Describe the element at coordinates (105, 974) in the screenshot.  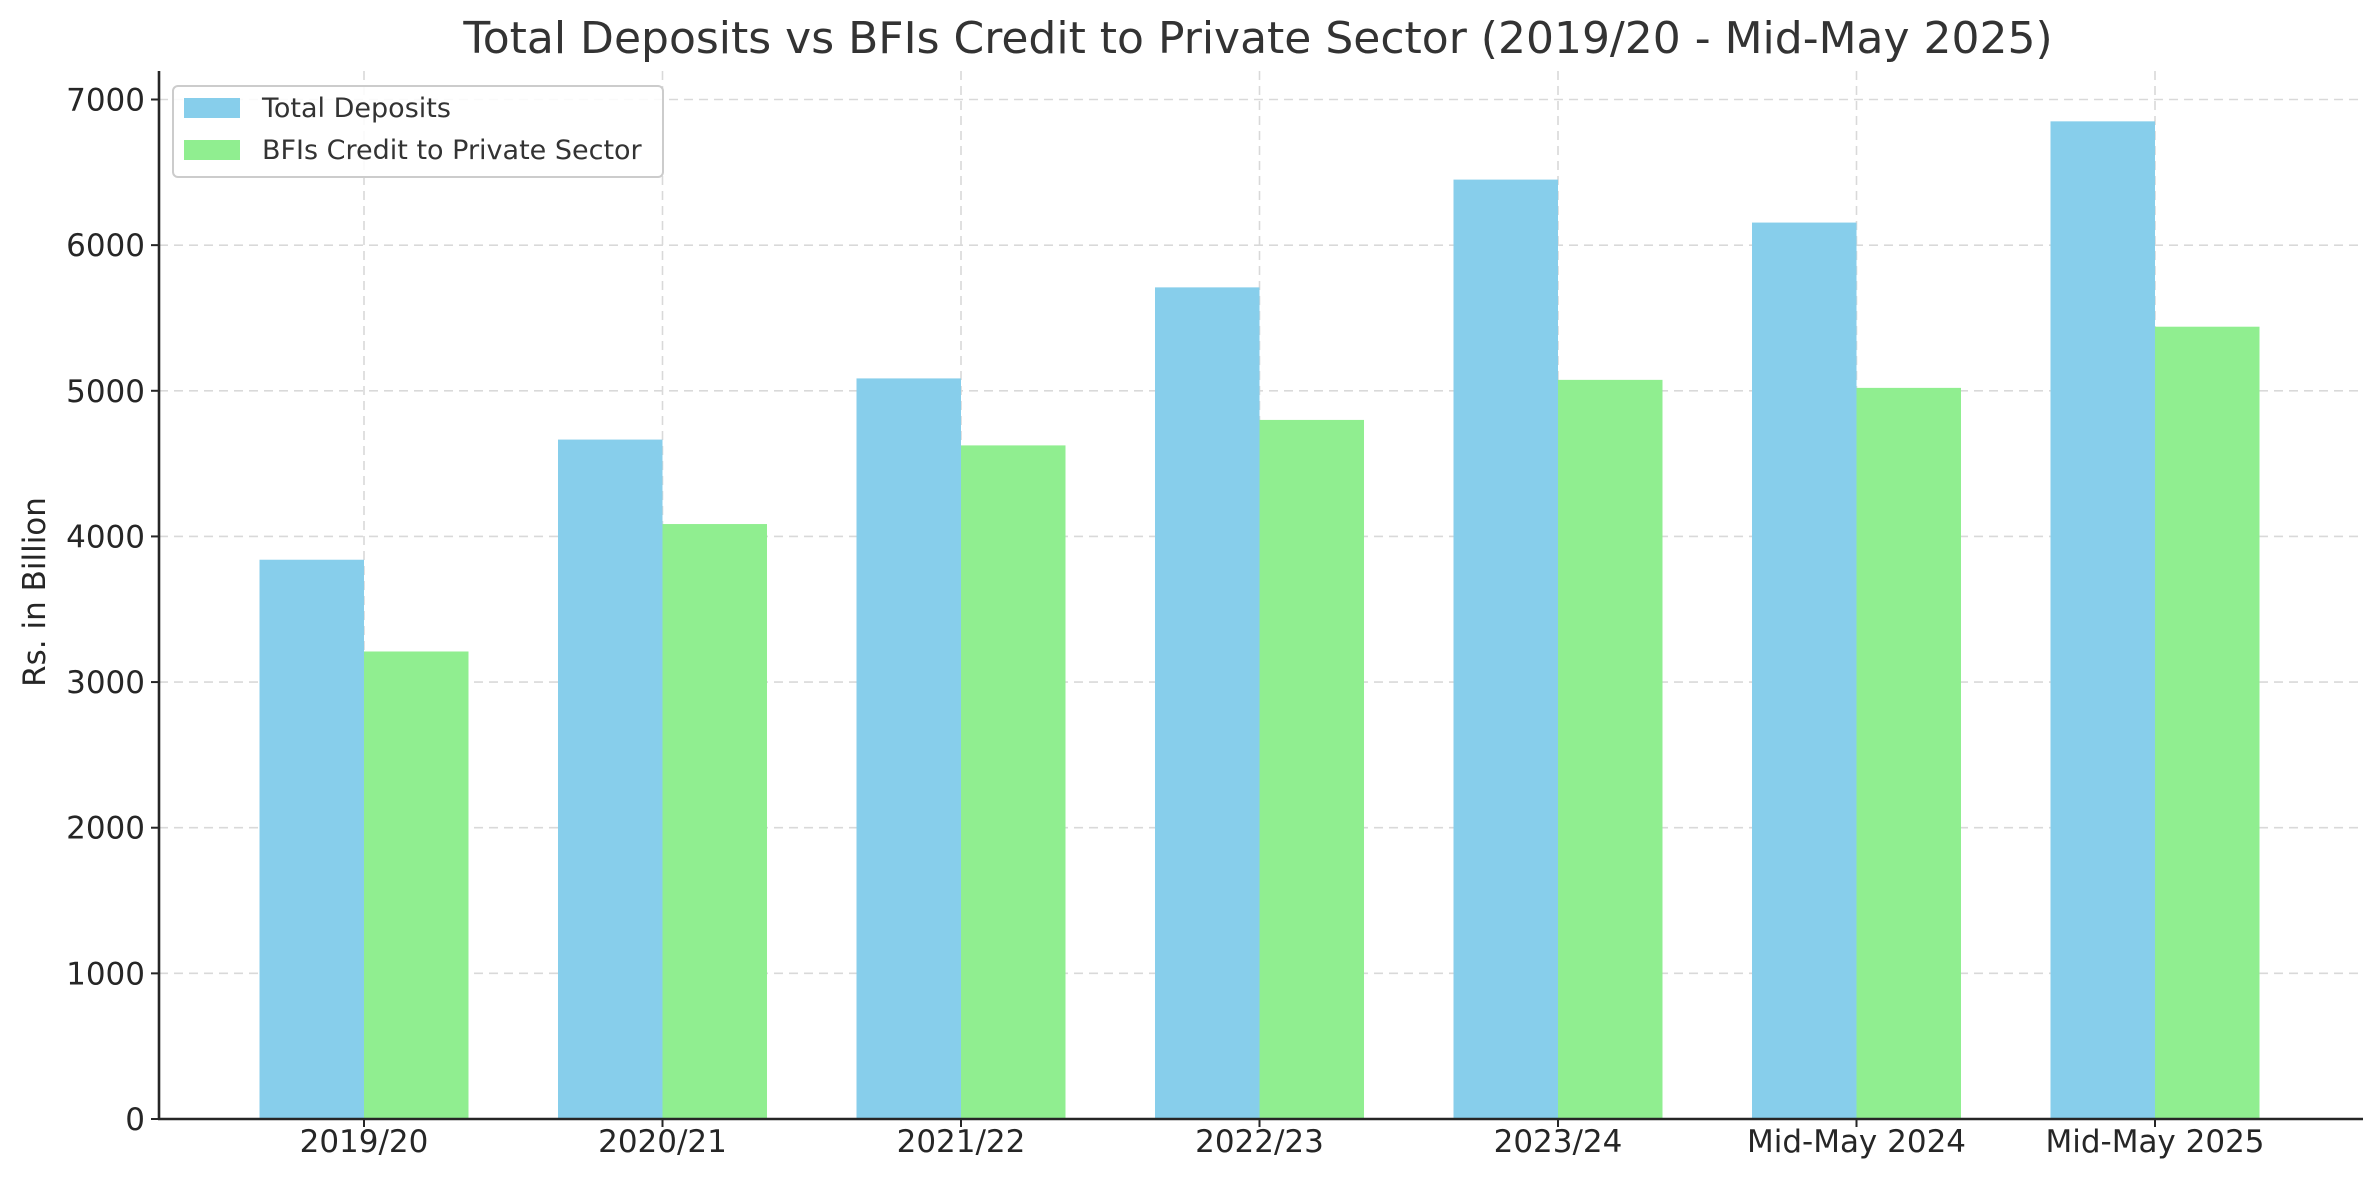
I see `y-tick-label: 1000` at that location.